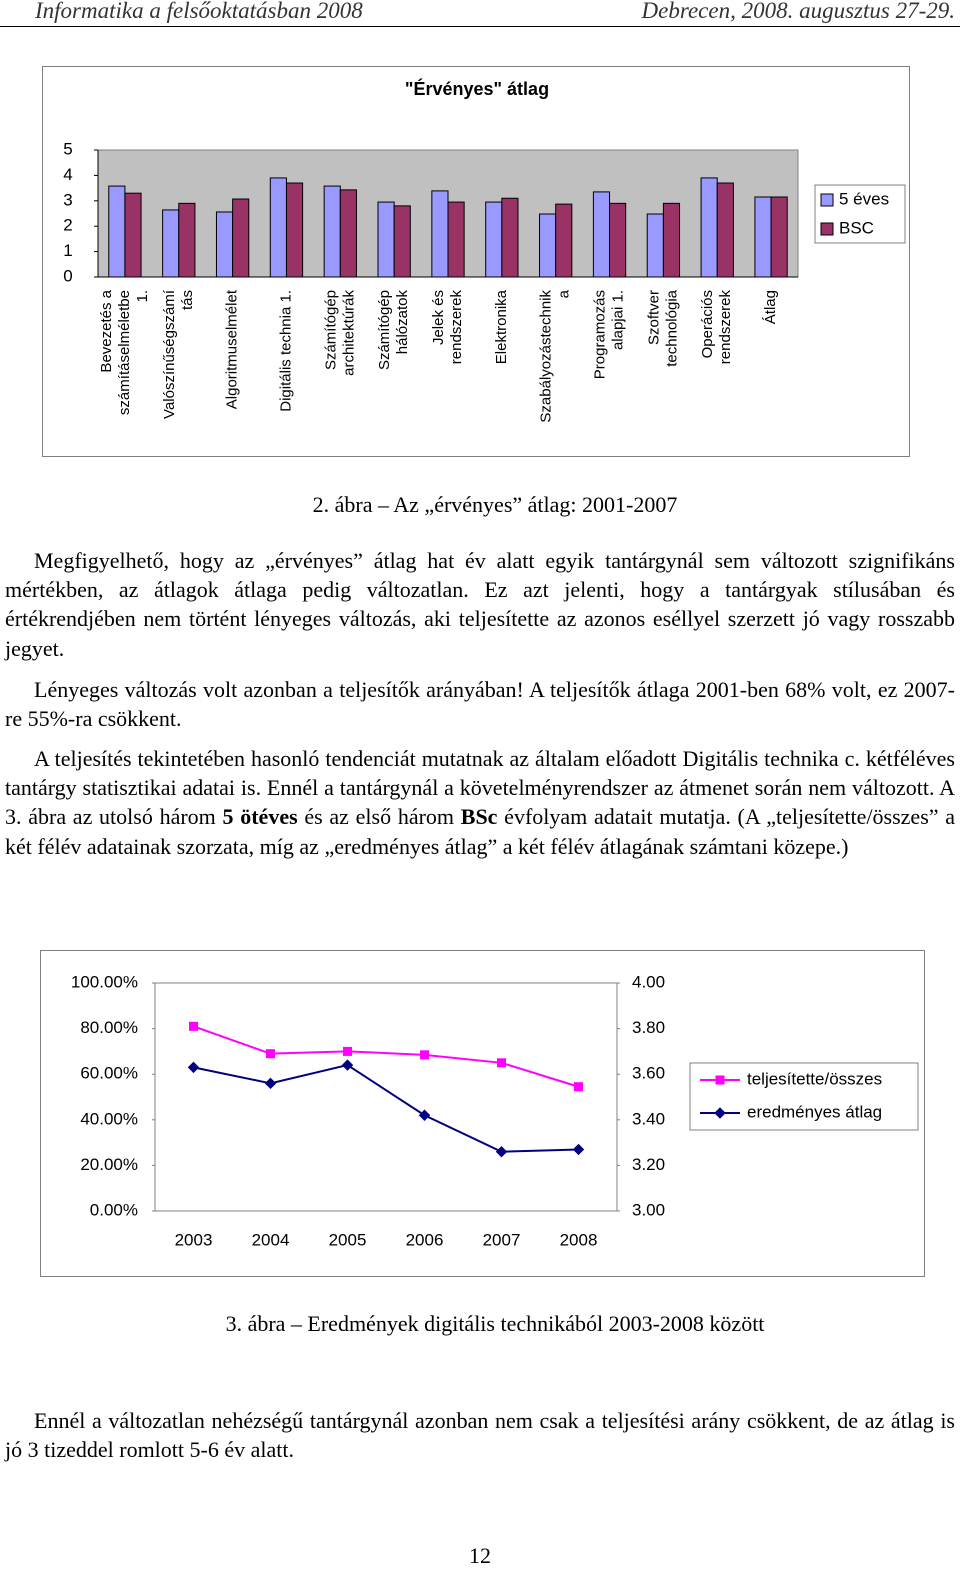 The image size is (960, 1569). I want to click on y-tick-label: 0, so click(67, 275).